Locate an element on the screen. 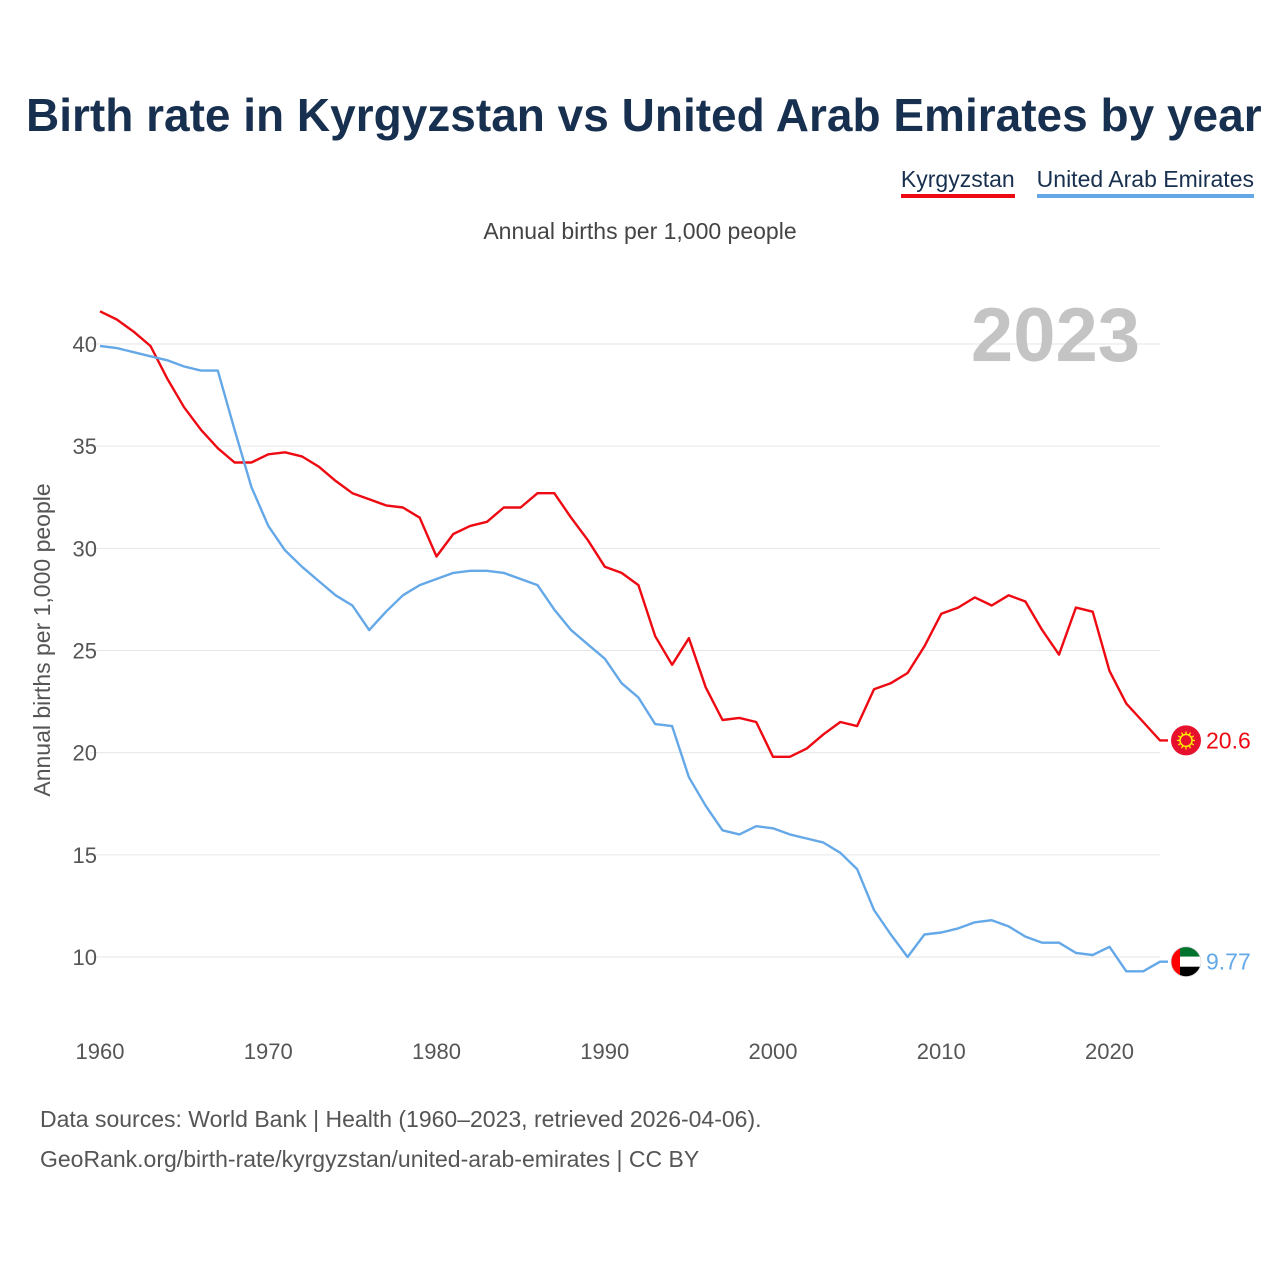 The height and width of the screenshot is (1280, 1280). x-tick-label: 2010 is located at coordinates (941, 1051).